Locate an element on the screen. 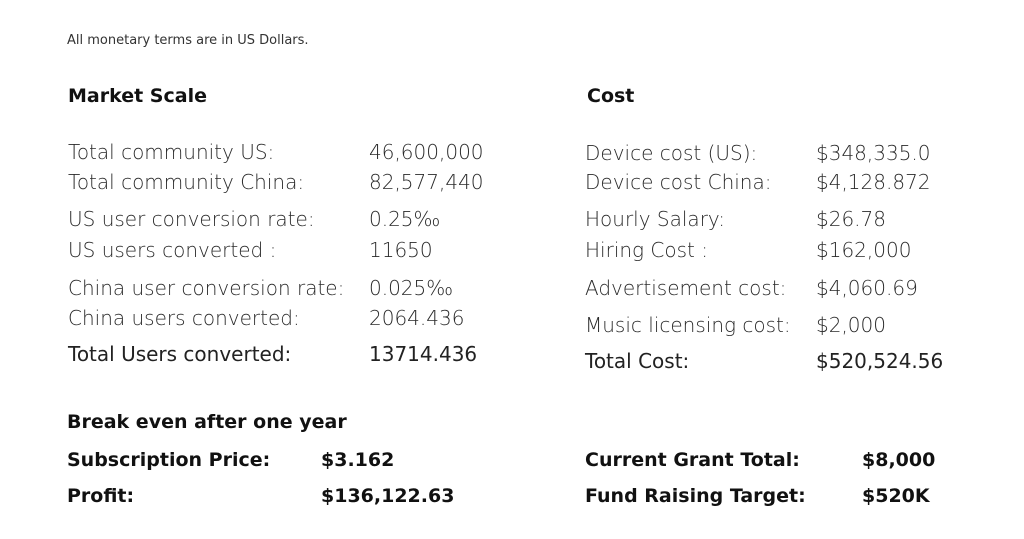 This screenshot has width=1024, height=539. cost-label: Hiring Cost : is located at coordinates (646, 250).